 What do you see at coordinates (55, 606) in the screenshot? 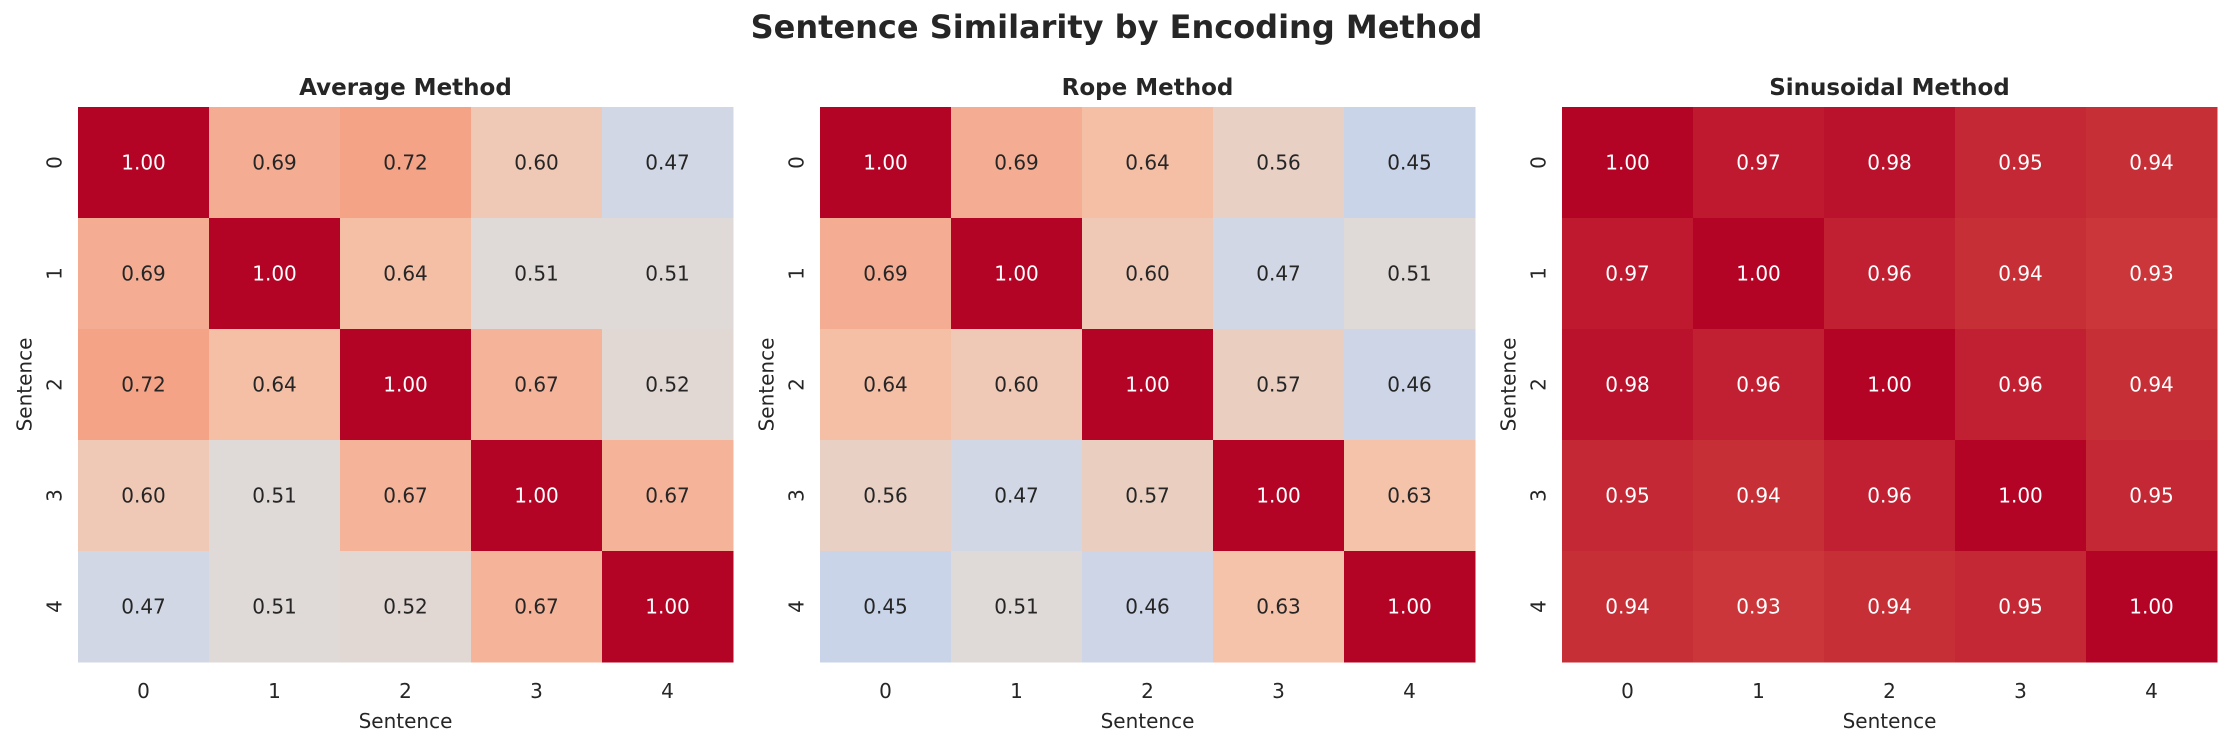
I see `y-tick-label: 4` at bounding box center [55, 606].